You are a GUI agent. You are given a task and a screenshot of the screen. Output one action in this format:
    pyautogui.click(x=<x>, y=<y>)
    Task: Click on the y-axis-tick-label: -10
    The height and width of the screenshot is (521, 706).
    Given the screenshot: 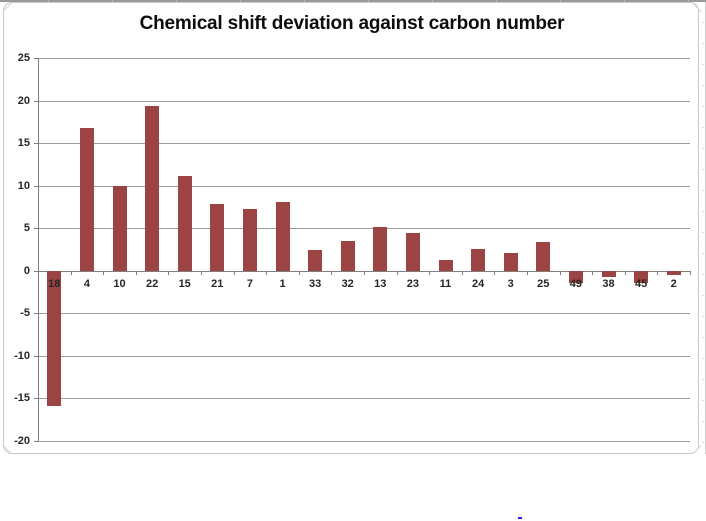 What is the action you would take?
    pyautogui.click(x=22, y=355)
    